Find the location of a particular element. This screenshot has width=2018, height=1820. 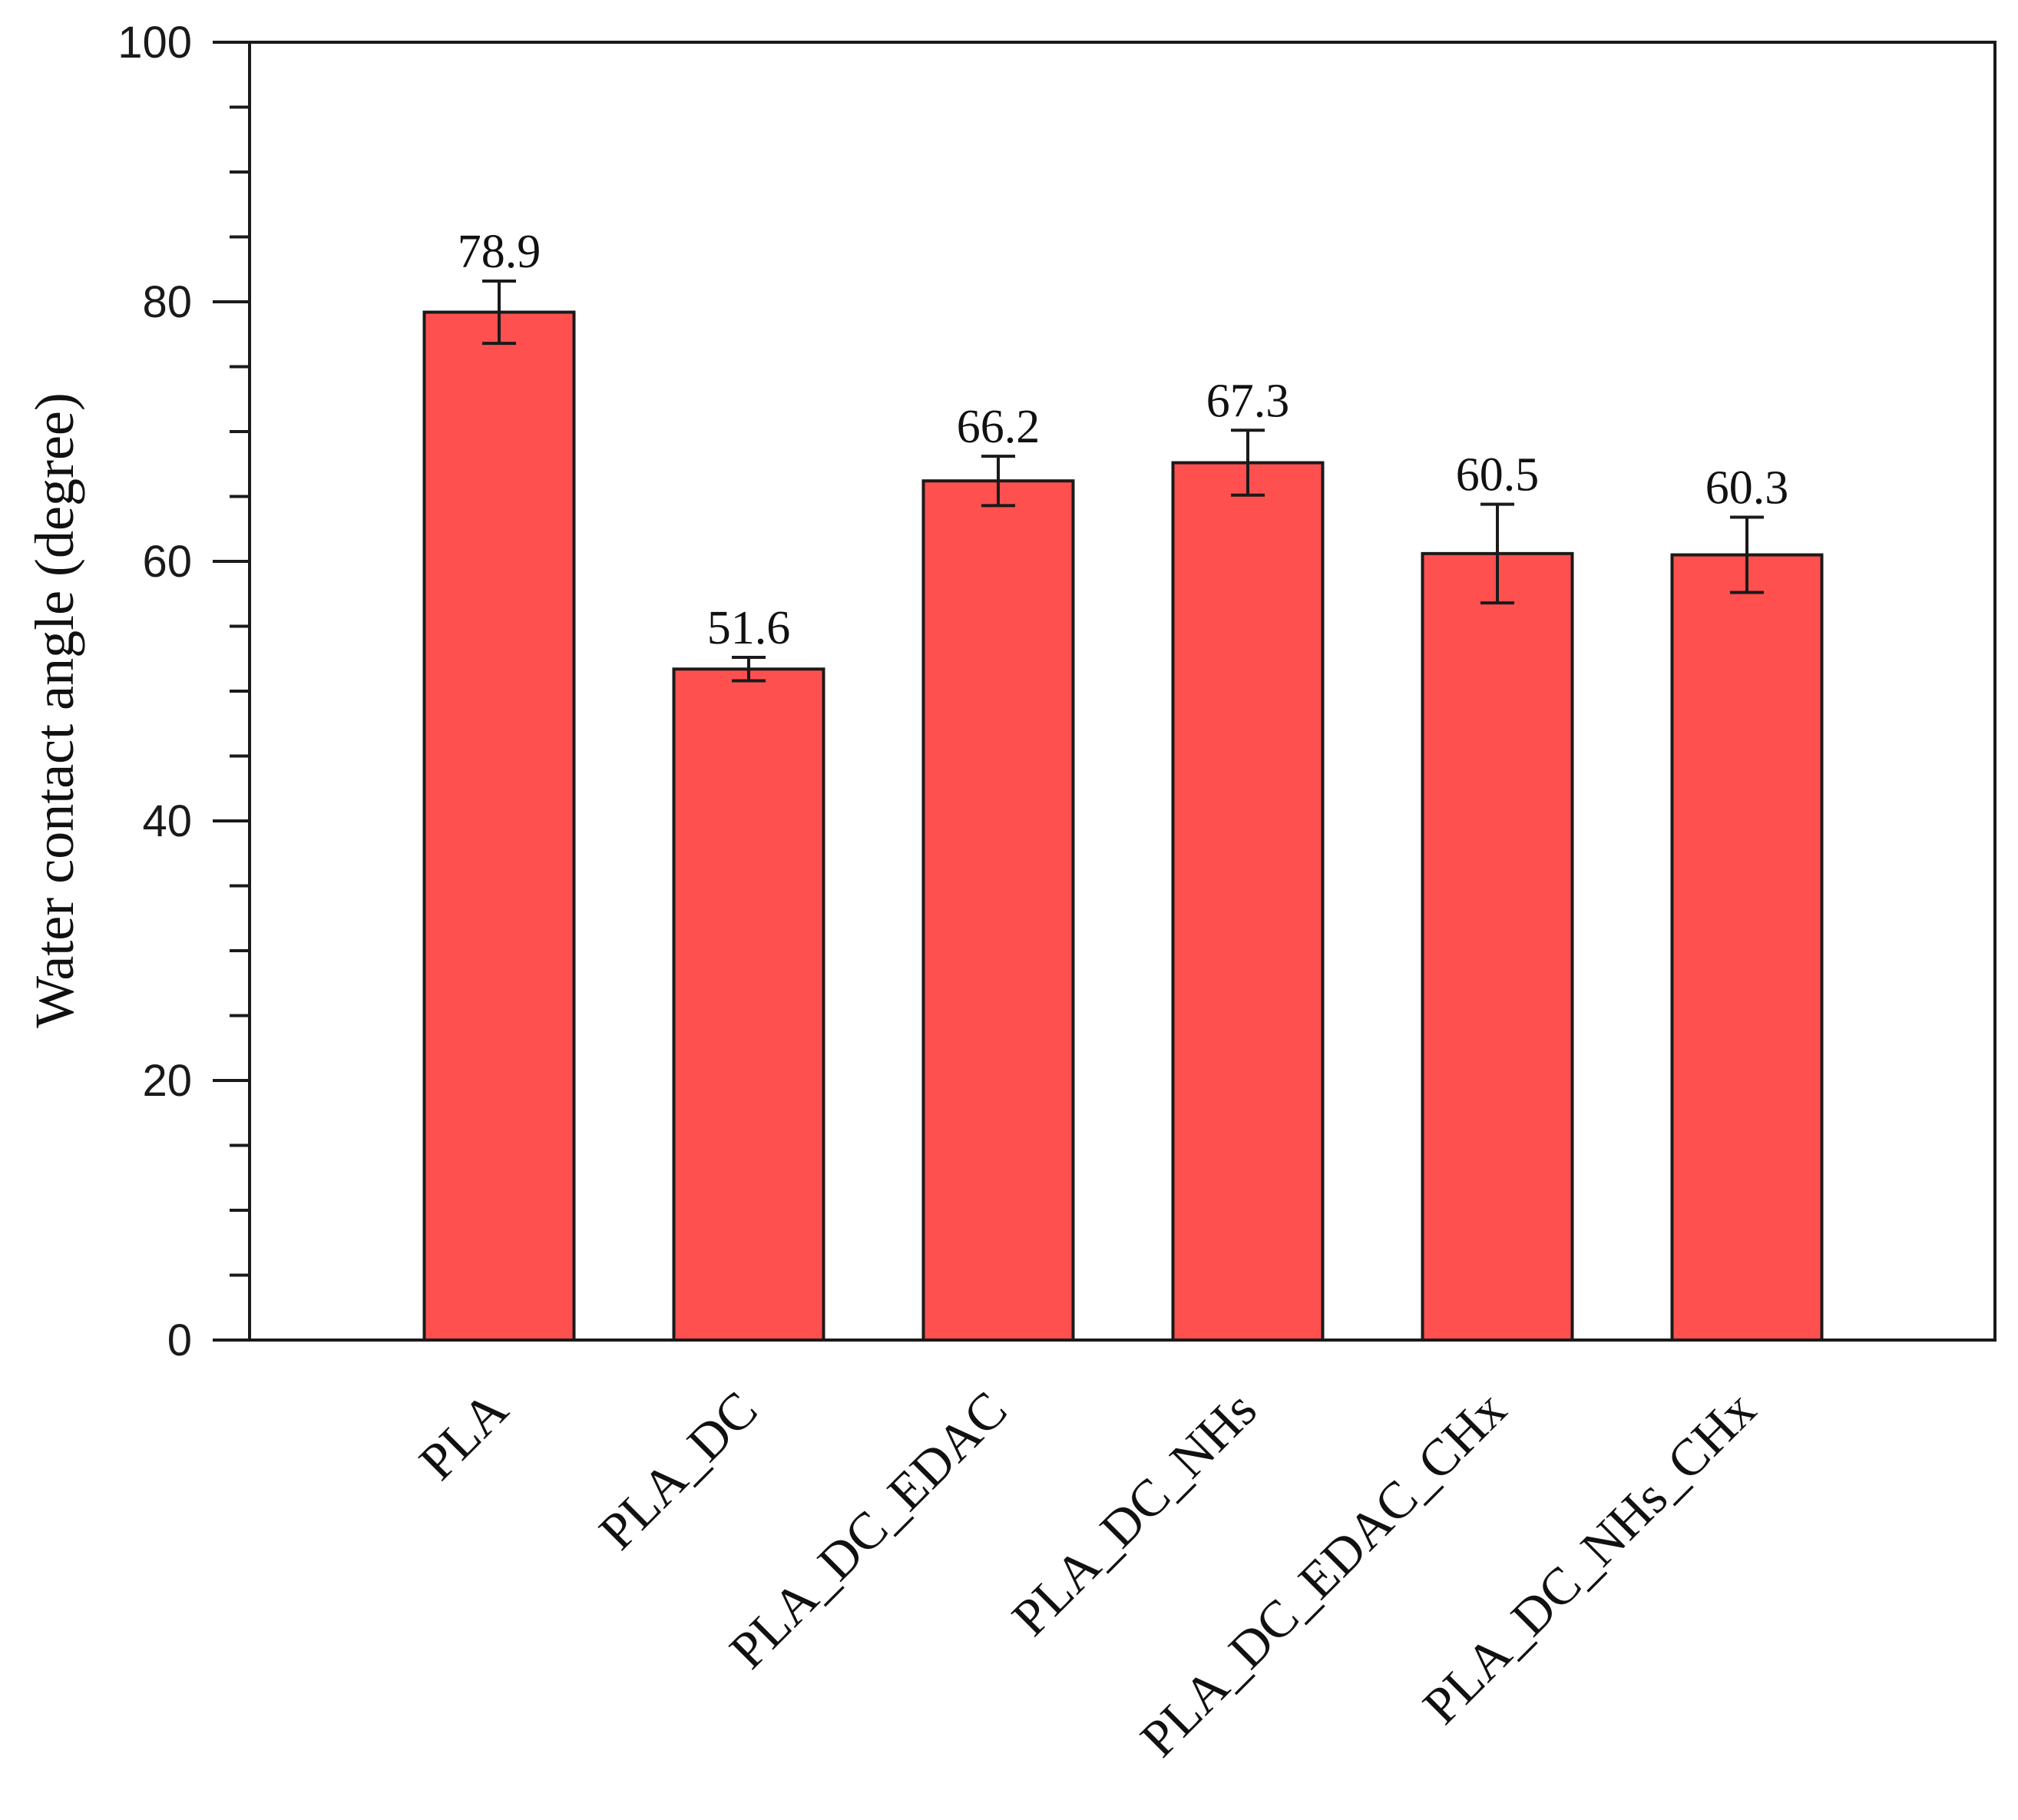

data-label: 66.2 is located at coordinates (998, 427).